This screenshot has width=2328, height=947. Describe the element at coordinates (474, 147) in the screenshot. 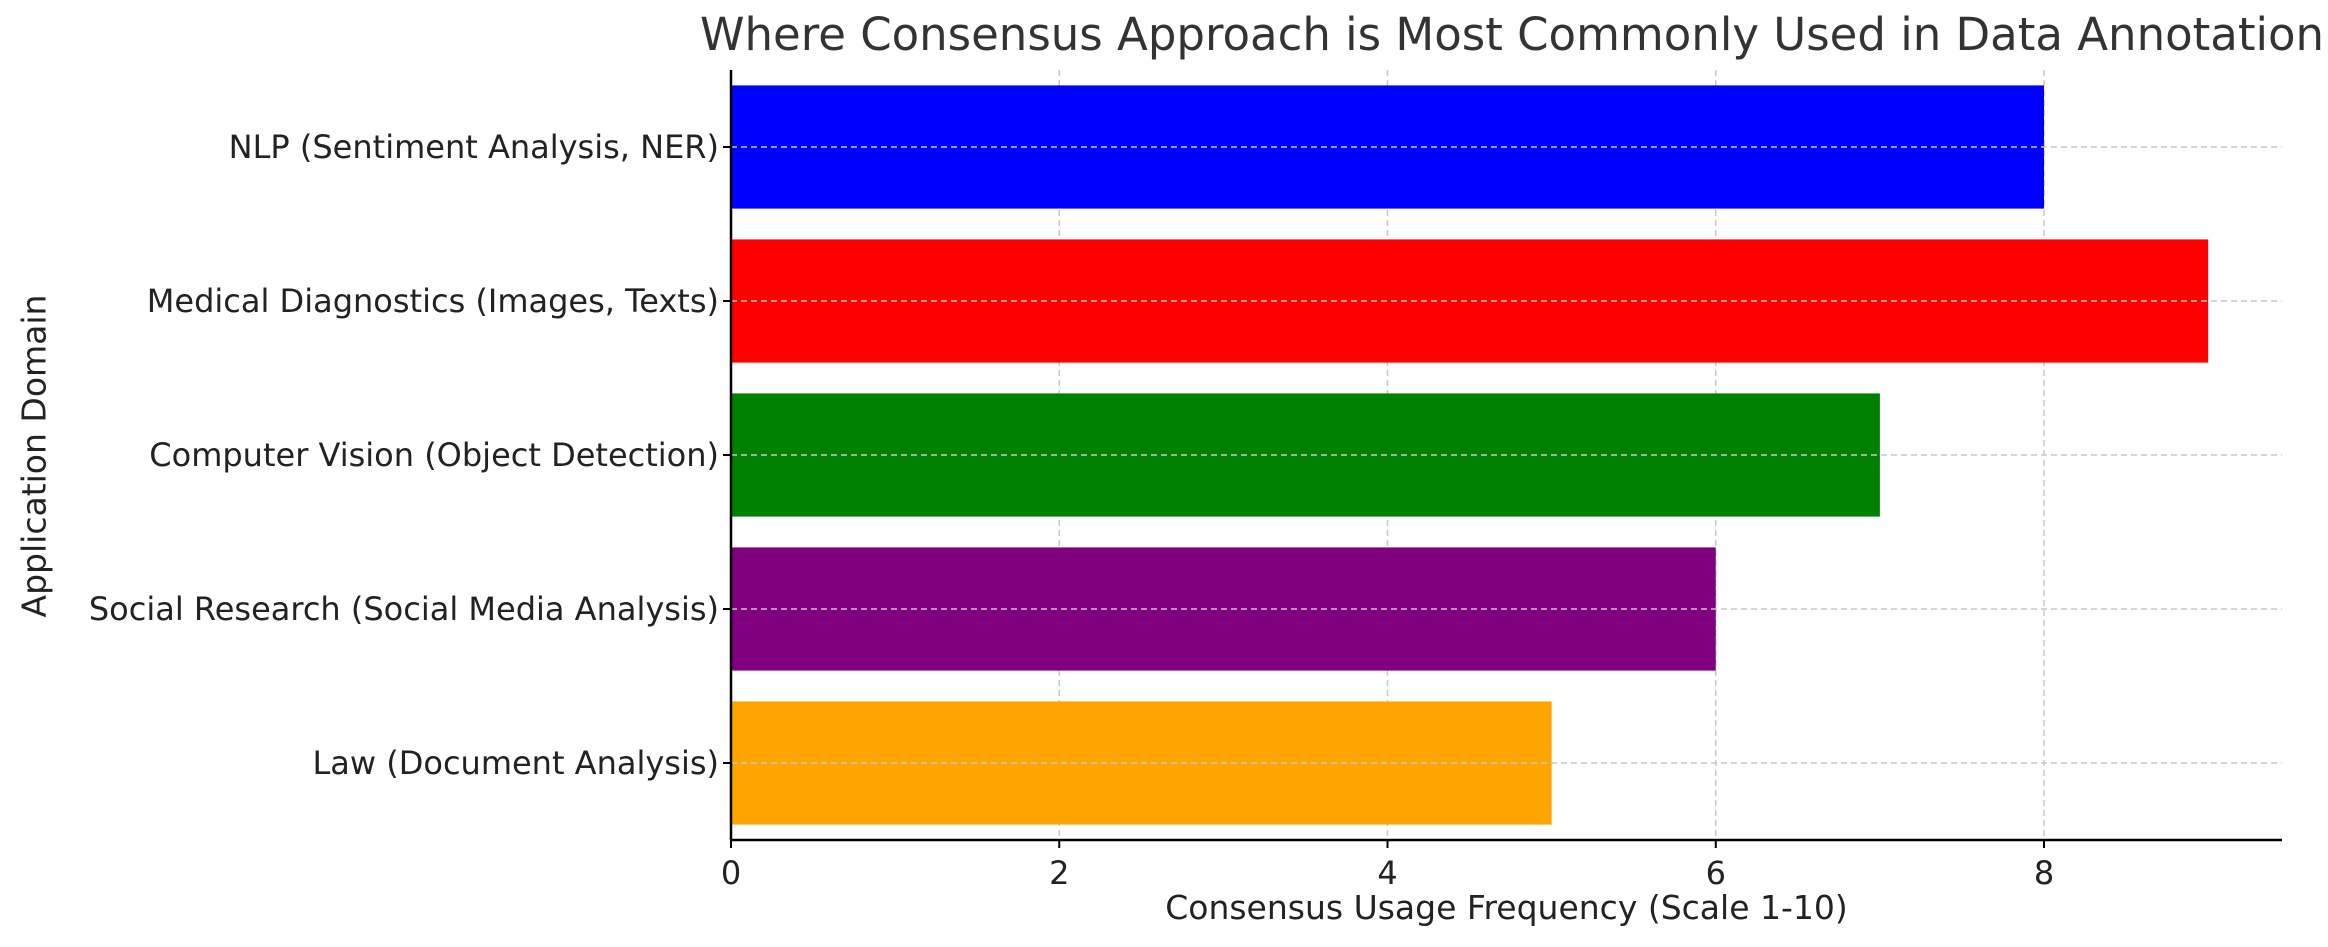

I see `y-tick-label: NLP (Sentiment Analysis, NER)` at that location.